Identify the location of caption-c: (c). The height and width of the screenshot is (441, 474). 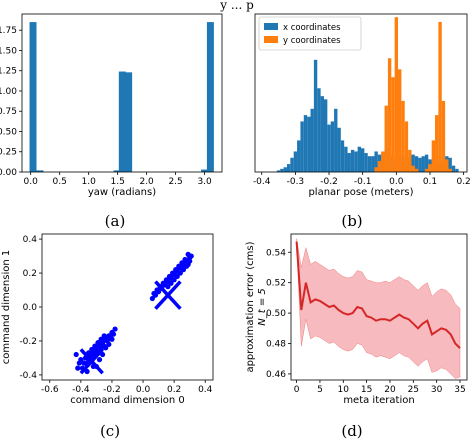
(110, 431).